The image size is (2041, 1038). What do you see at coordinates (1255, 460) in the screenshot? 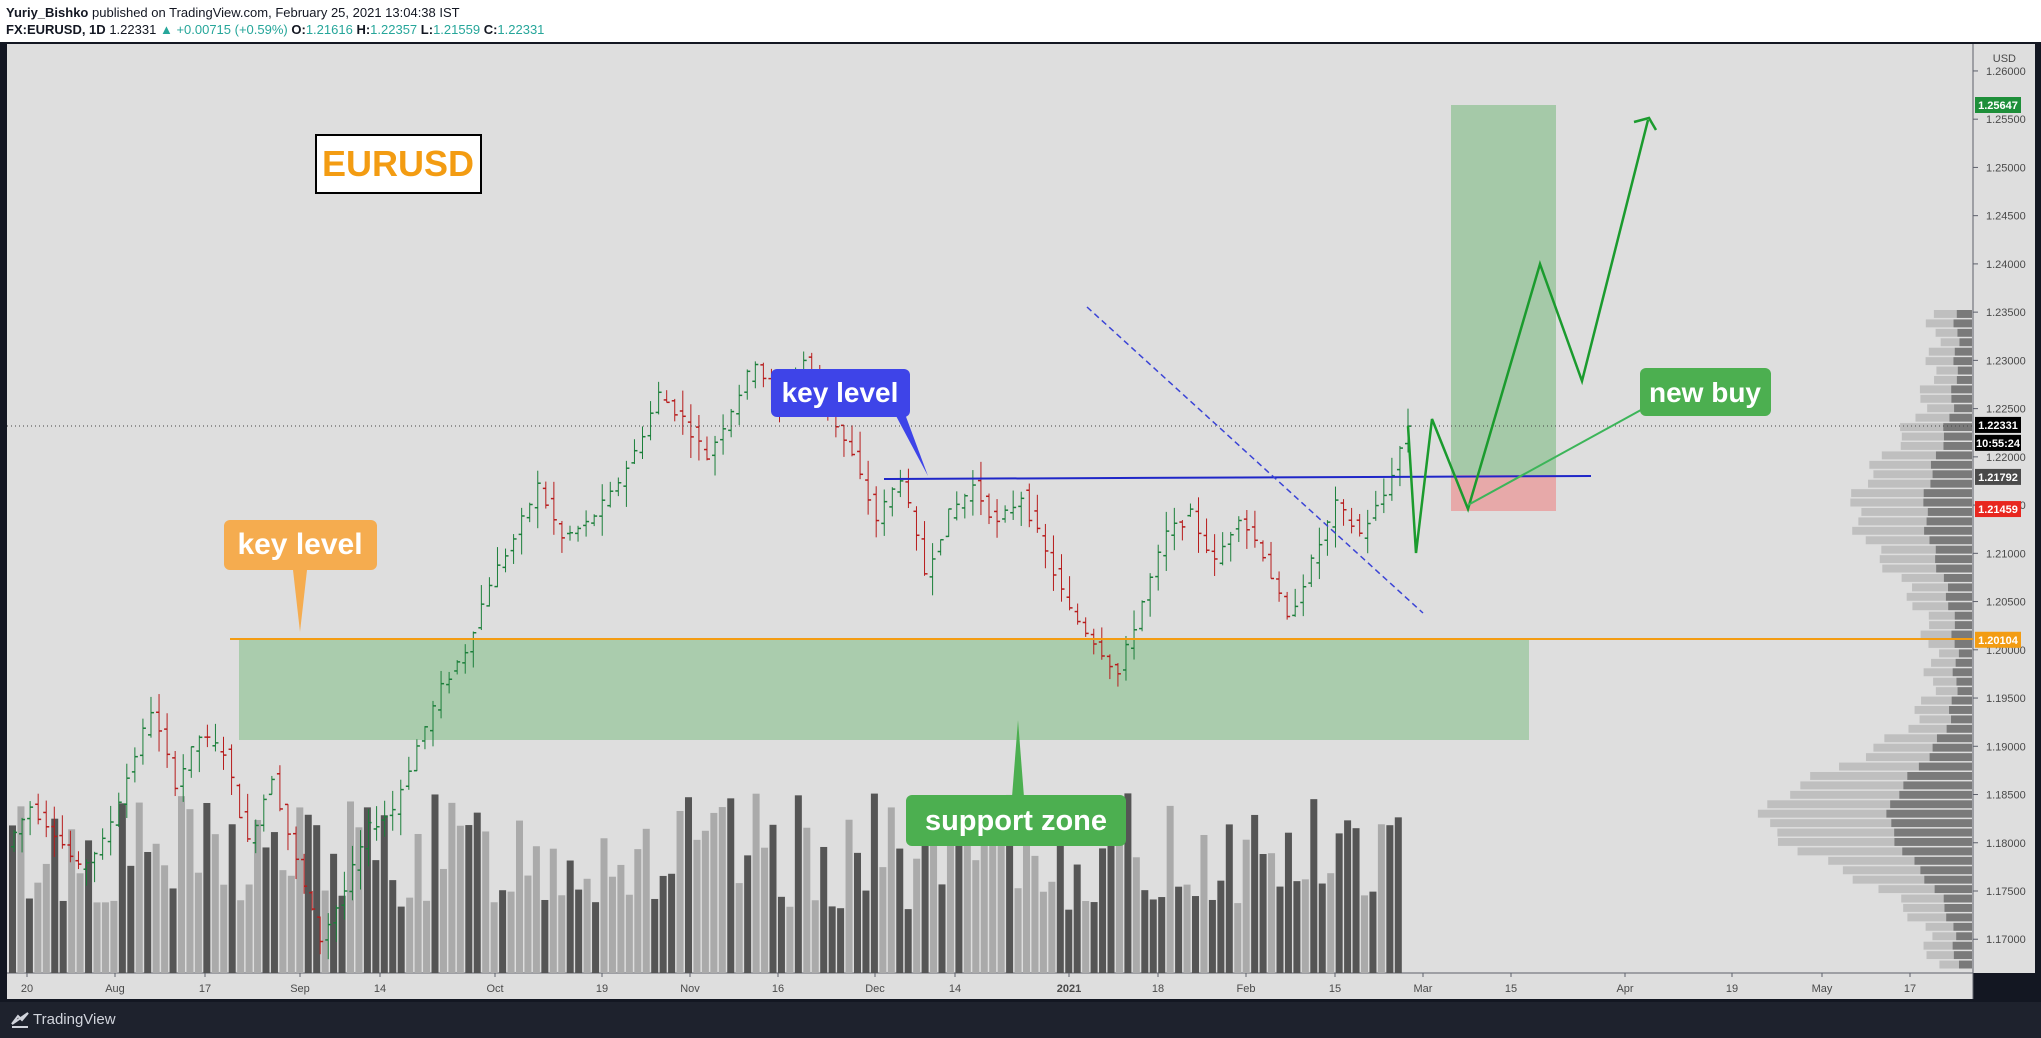
I see `downtrend-line` at bounding box center [1255, 460].